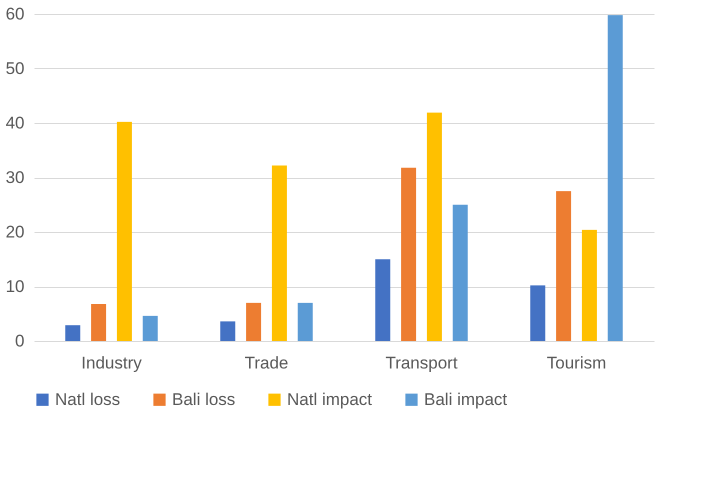 Image resolution: width=722 pixels, height=481 pixels. What do you see at coordinates (329, 399) in the screenshot?
I see `legend-label: Natl impact` at bounding box center [329, 399].